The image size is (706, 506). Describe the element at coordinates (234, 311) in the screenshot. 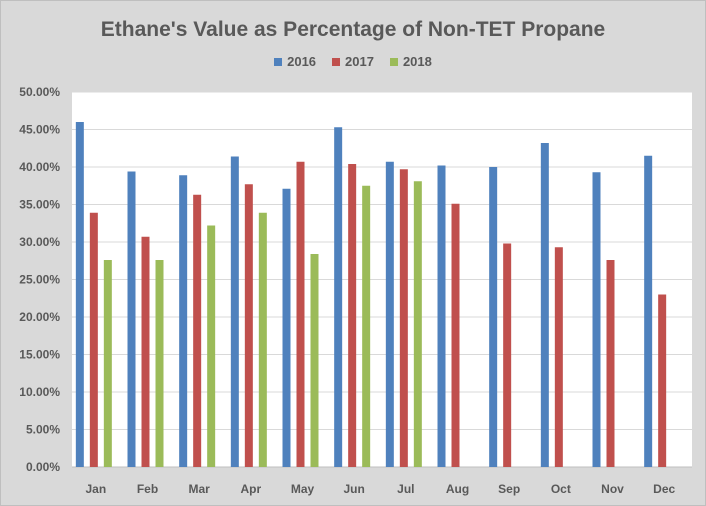

I see `bar-2016-apr` at that location.